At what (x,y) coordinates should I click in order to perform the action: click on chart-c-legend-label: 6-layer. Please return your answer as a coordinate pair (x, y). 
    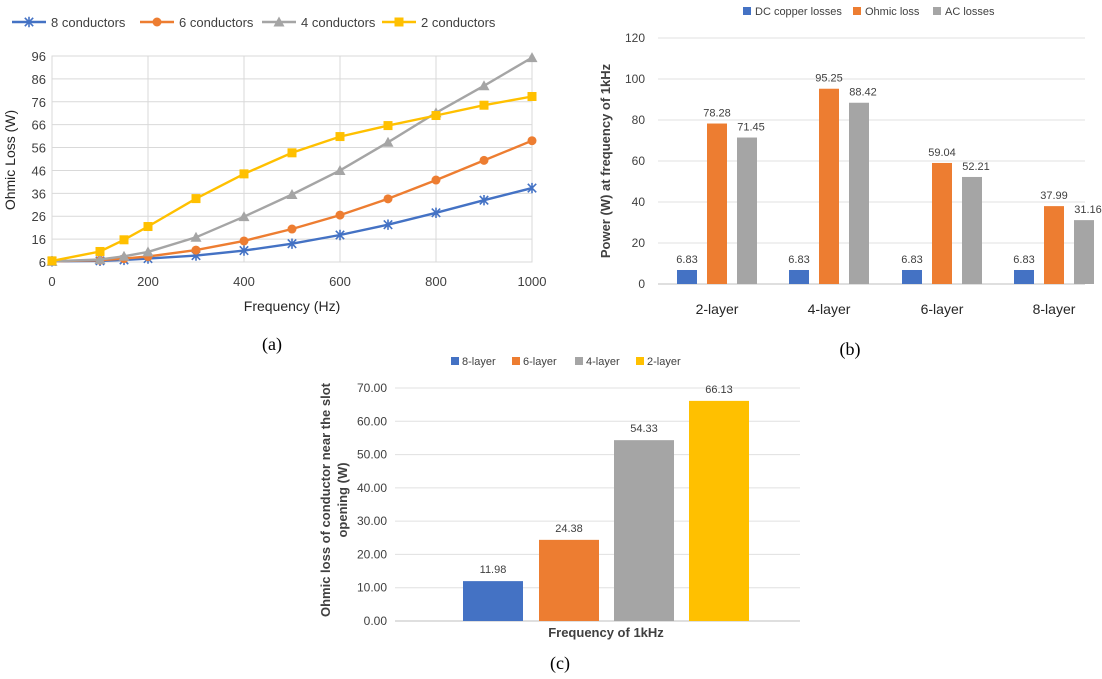
    Looking at the image, I should click on (540, 362).